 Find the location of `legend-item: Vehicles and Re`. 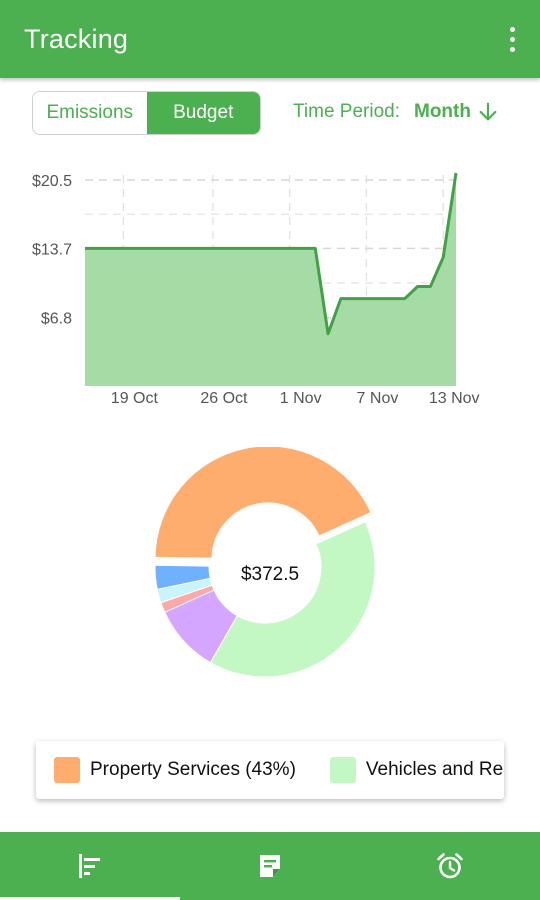

legend-item: Vehicles and Re is located at coordinates (416, 770).